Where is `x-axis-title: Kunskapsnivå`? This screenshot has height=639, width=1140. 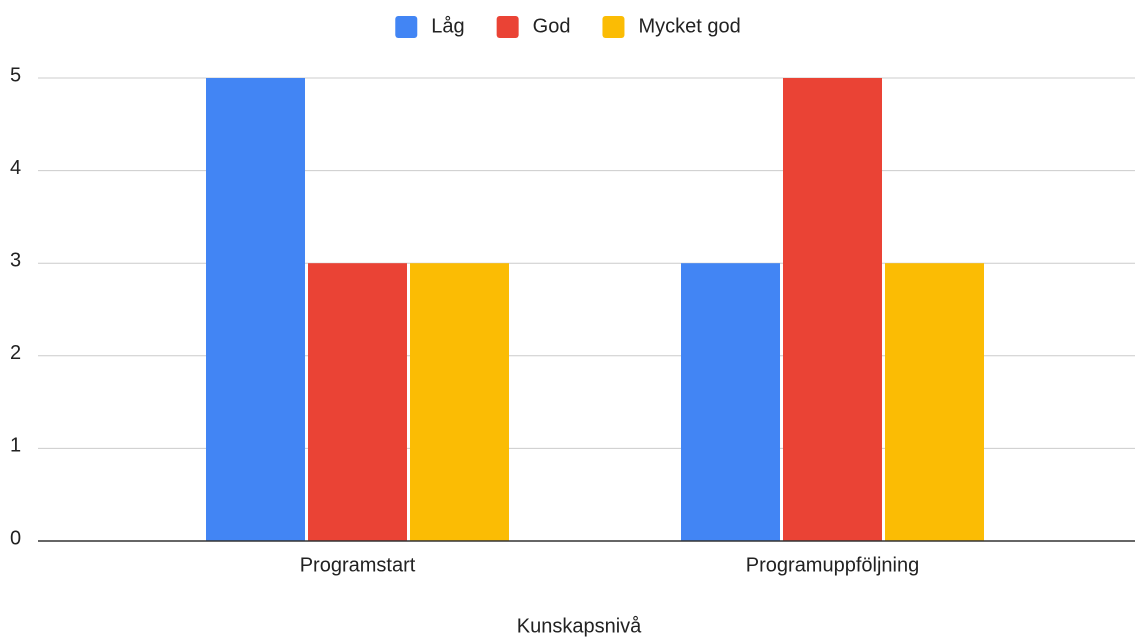
x-axis-title: Kunskapsnivå is located at coordinates (579, 626).